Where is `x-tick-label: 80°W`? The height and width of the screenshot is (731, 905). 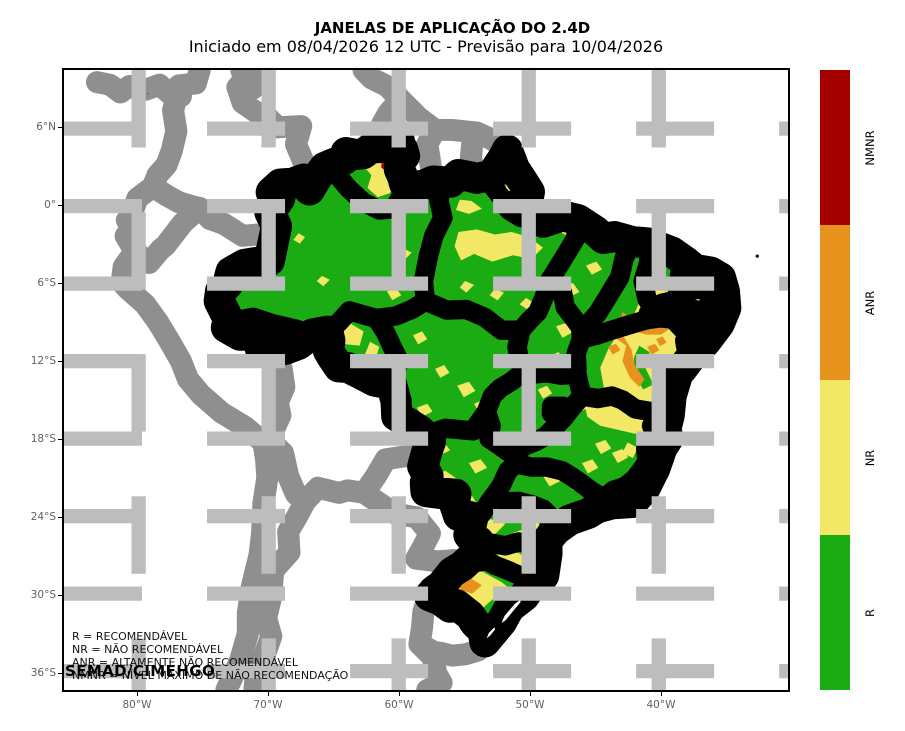
x-tick-label: 80°W is located at coordinates (137, 705).